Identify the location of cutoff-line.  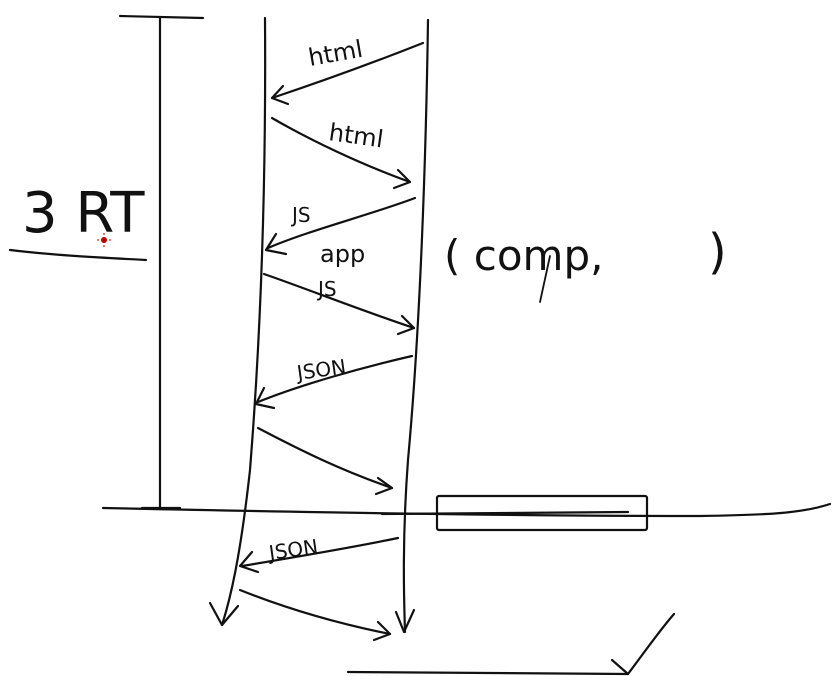
(466, 510).